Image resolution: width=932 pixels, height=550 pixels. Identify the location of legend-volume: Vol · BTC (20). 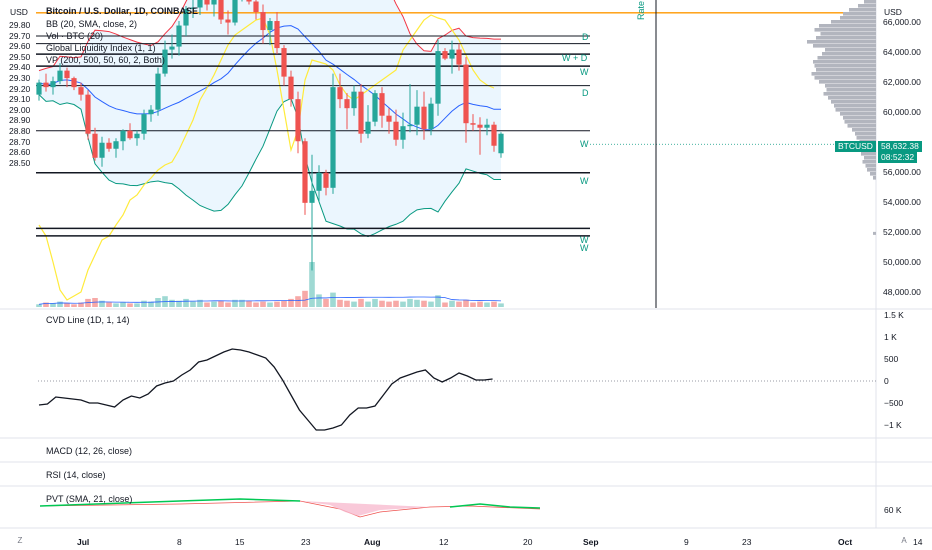
(75, 36).